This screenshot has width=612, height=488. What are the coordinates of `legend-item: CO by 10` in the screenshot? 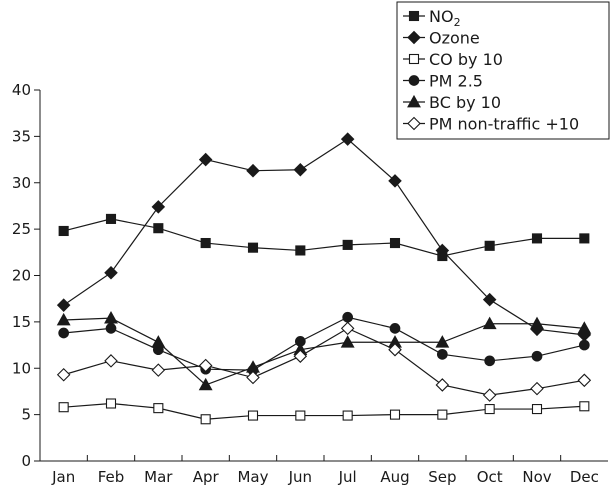 It's located at (453, 59).